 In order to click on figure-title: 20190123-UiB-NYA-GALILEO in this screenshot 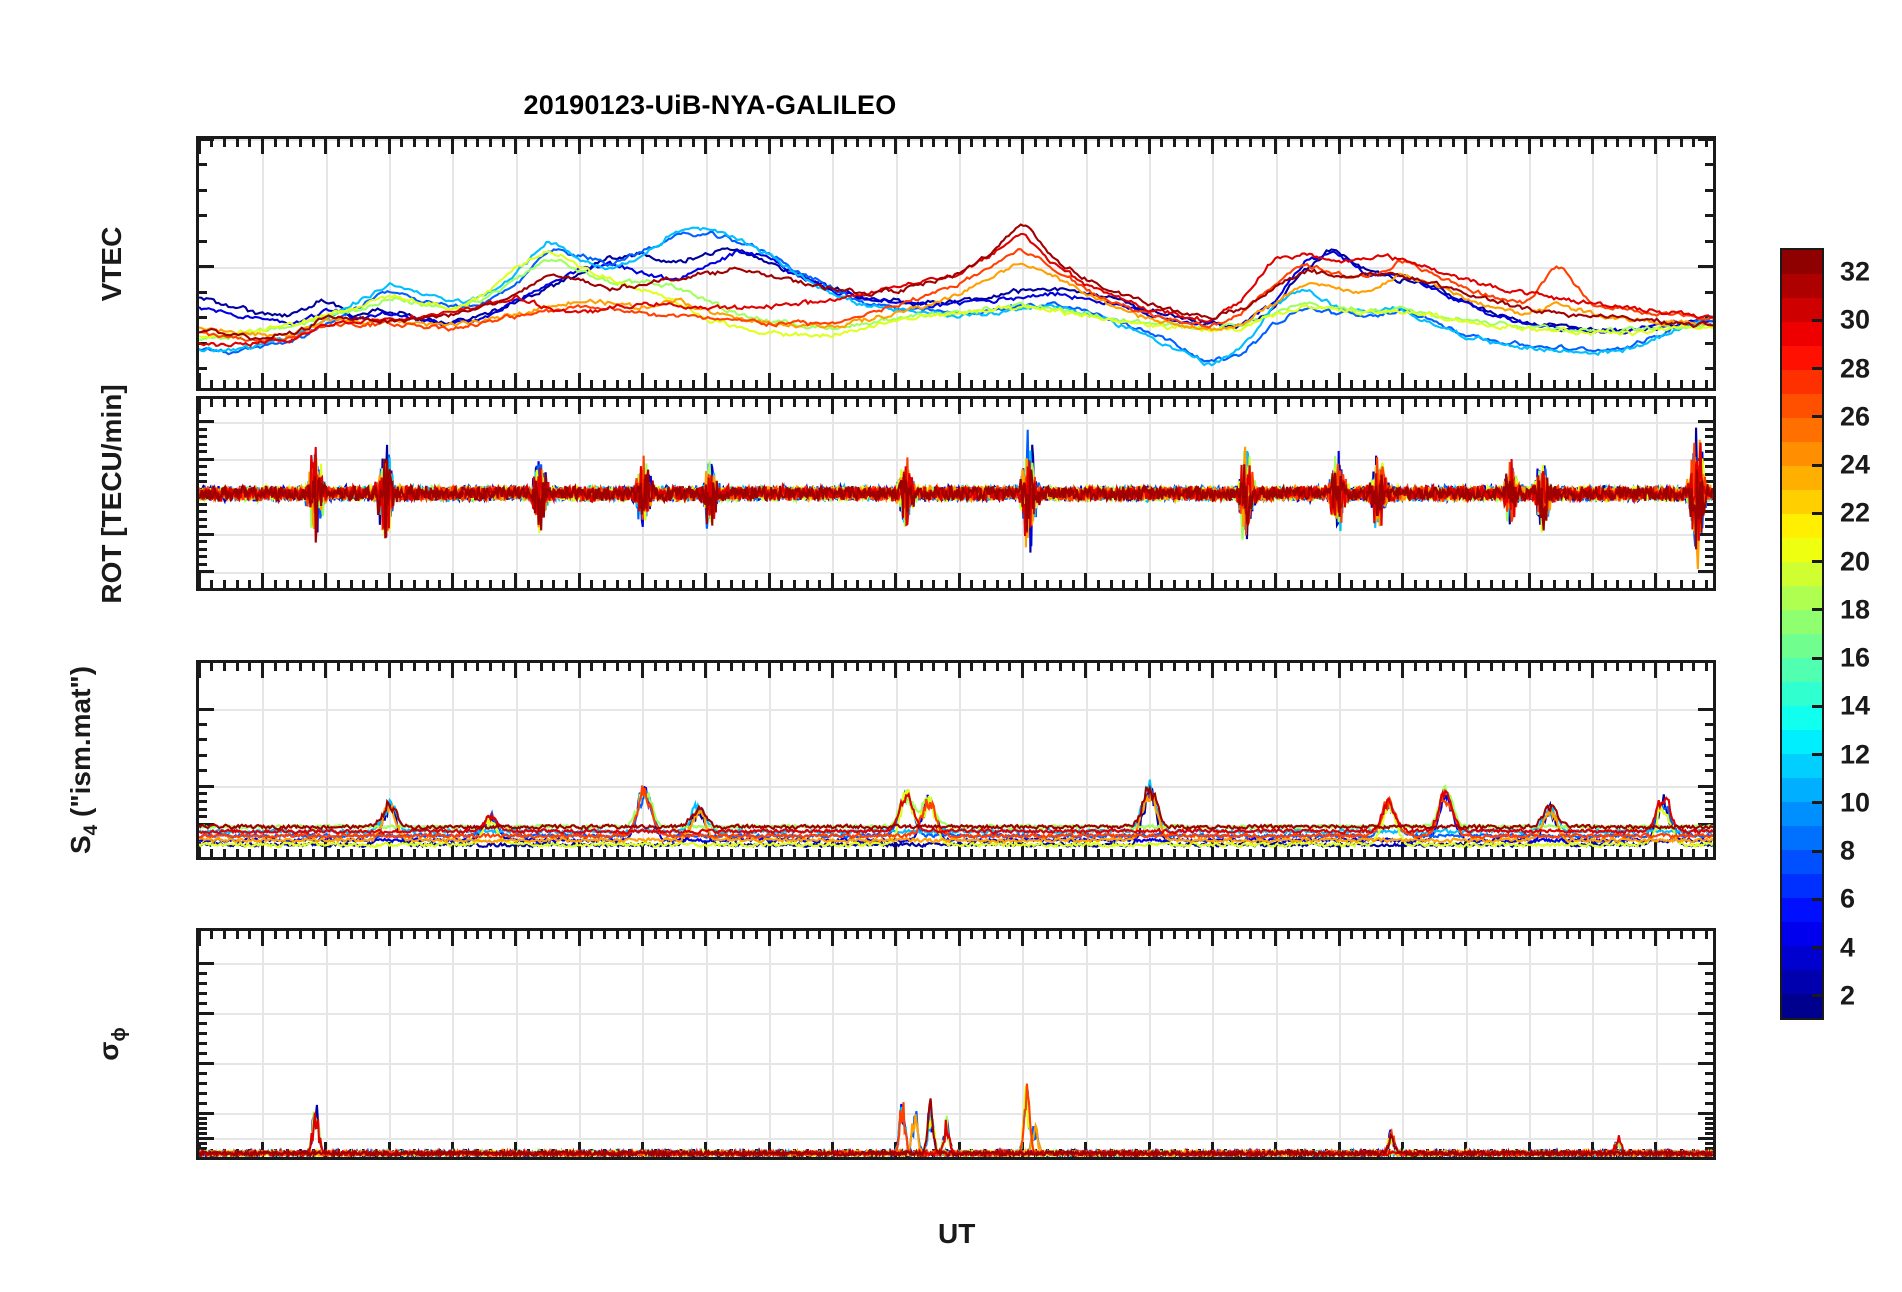, I will do `click(710, 105)`.